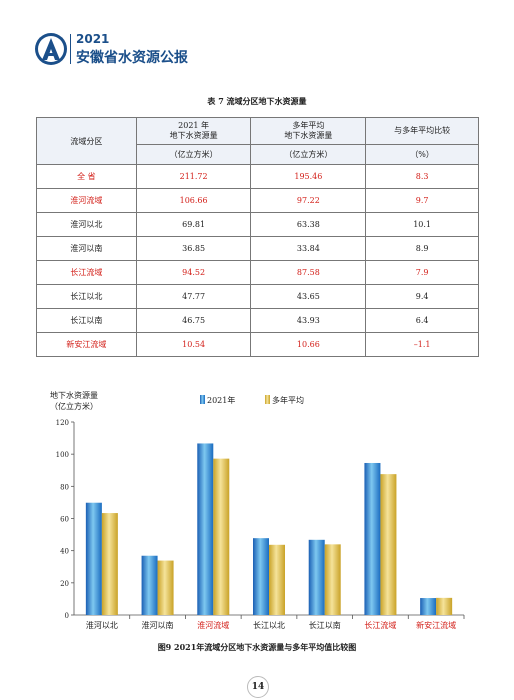  I want to click on table-row: 淮河以南 36.85 33.84 8.9, so click(257, 248).